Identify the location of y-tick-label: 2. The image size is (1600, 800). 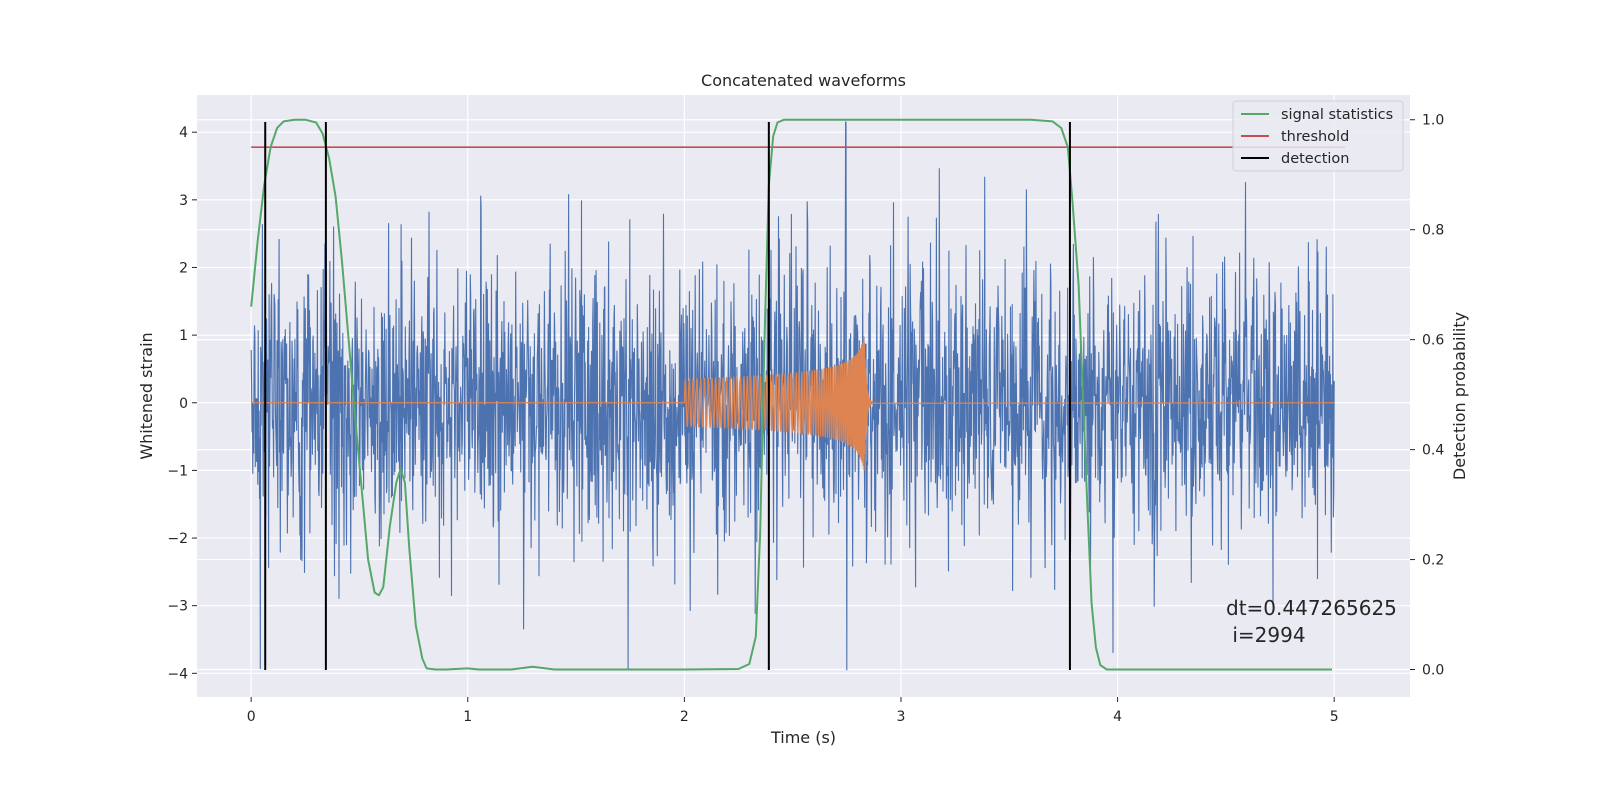
(183, 268).